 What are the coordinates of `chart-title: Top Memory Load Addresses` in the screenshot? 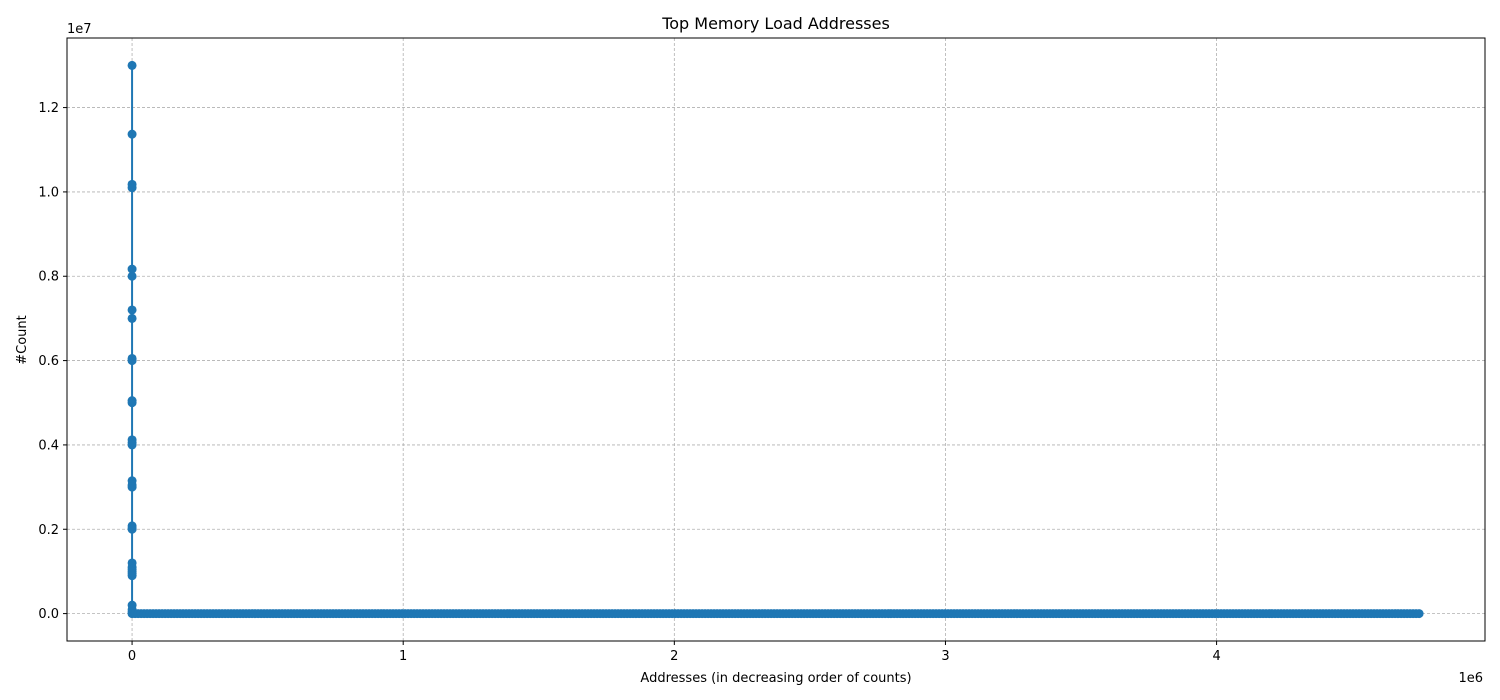 It's located at (775, 23).